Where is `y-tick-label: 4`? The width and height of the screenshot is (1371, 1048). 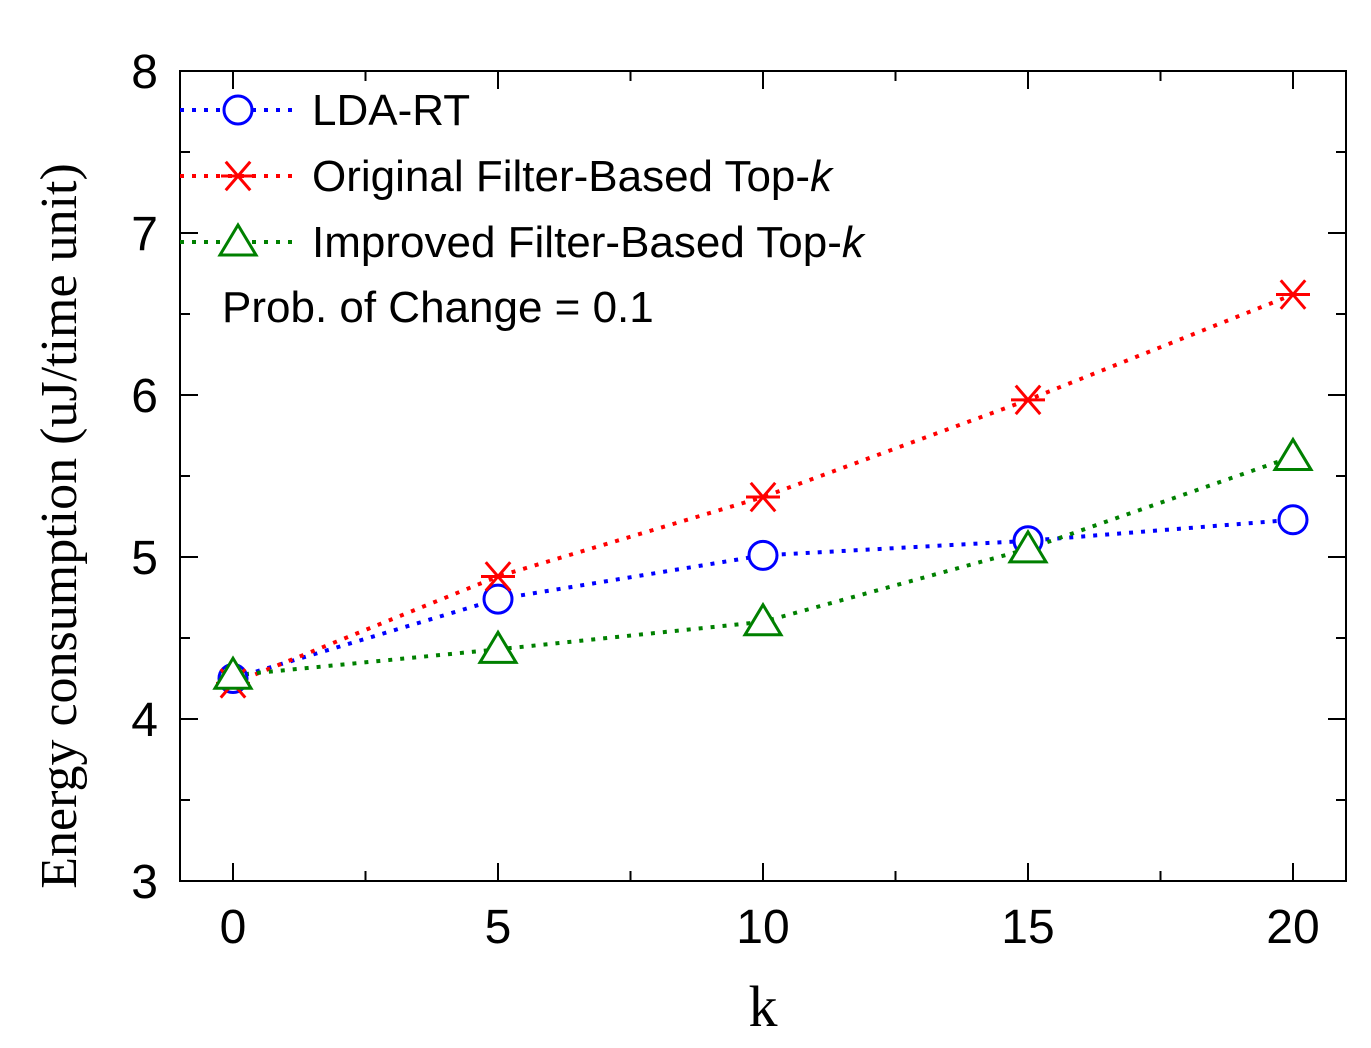 y-tick-label: 4 is located at coordinates (144, 720).